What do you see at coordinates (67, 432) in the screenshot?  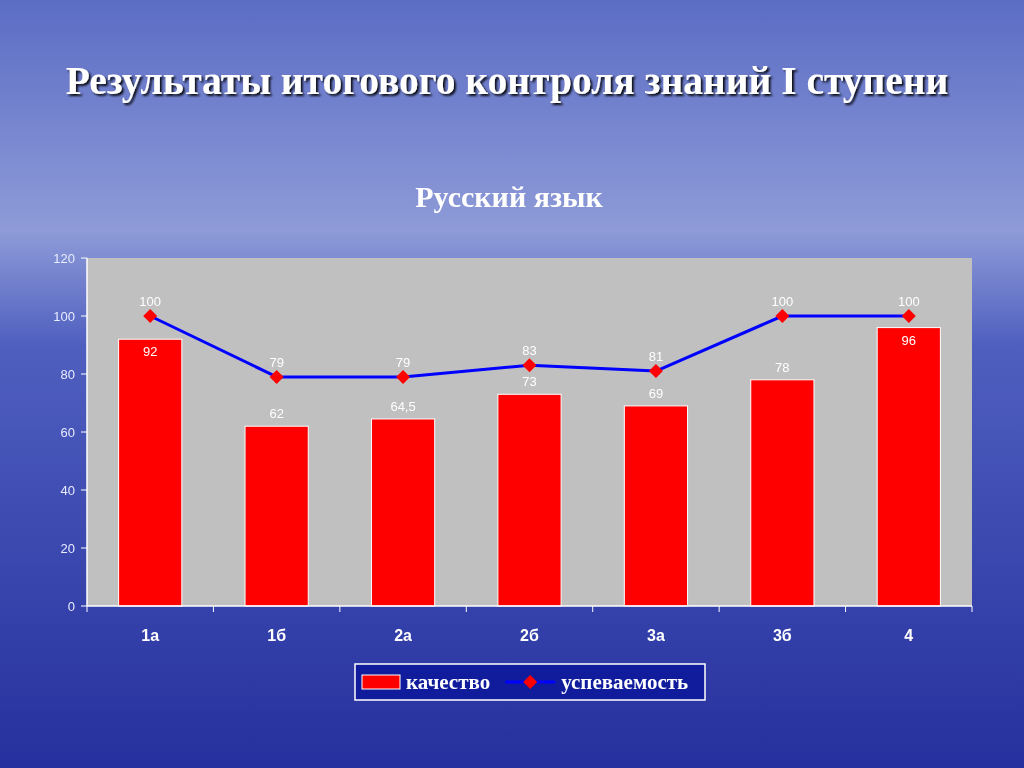 I see `y-tick-label: 60` at bounding box center [67, 432].